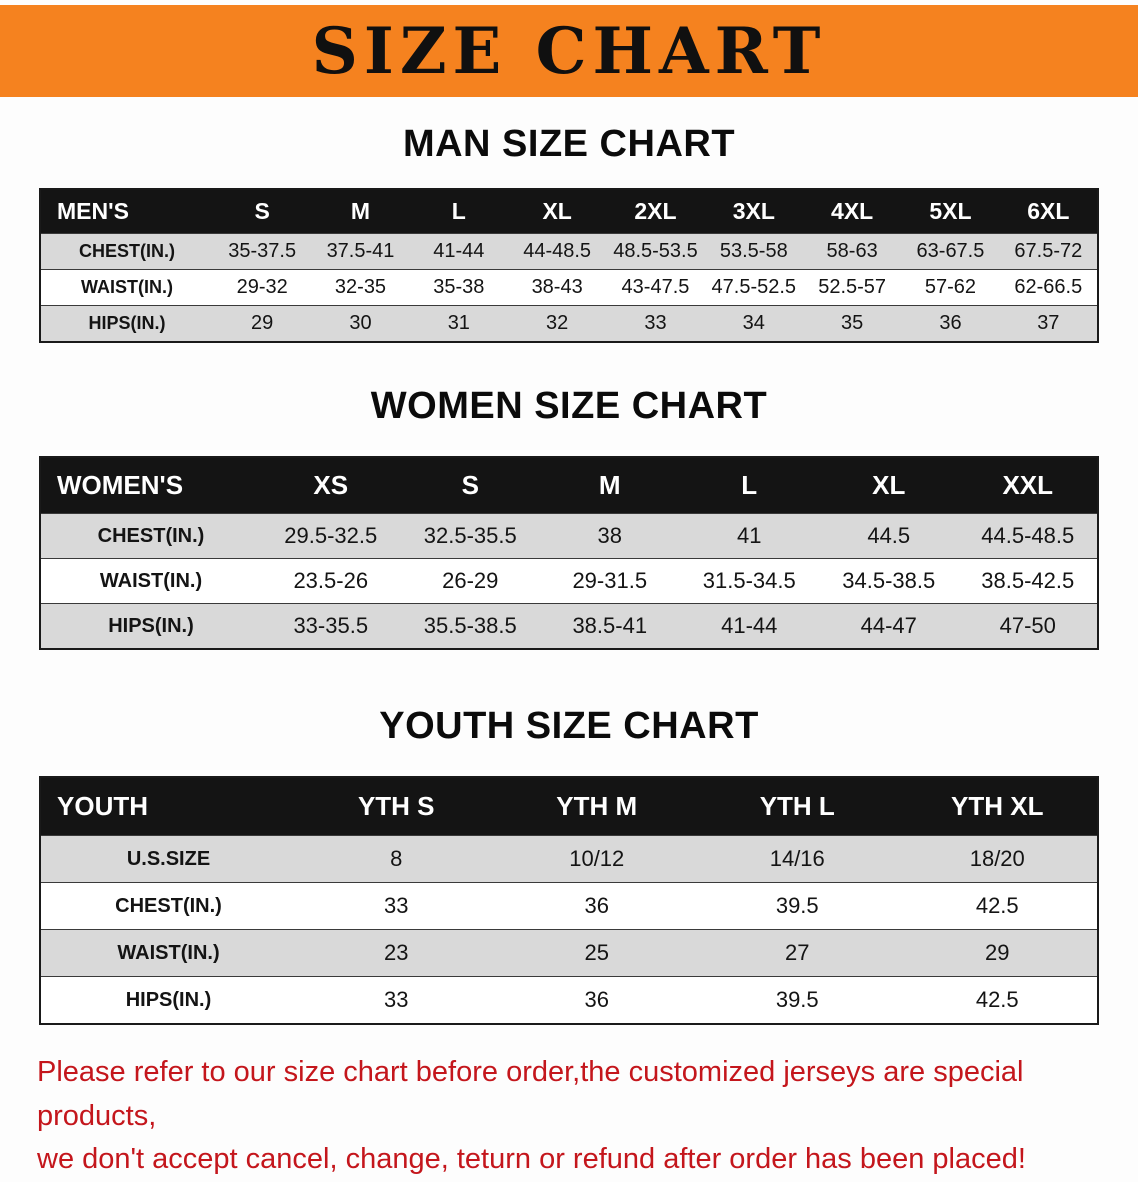 The width and height of the screenshot is (1138, 1182). I want to click on row-label: U.S.SIZE, so click(168, 859).